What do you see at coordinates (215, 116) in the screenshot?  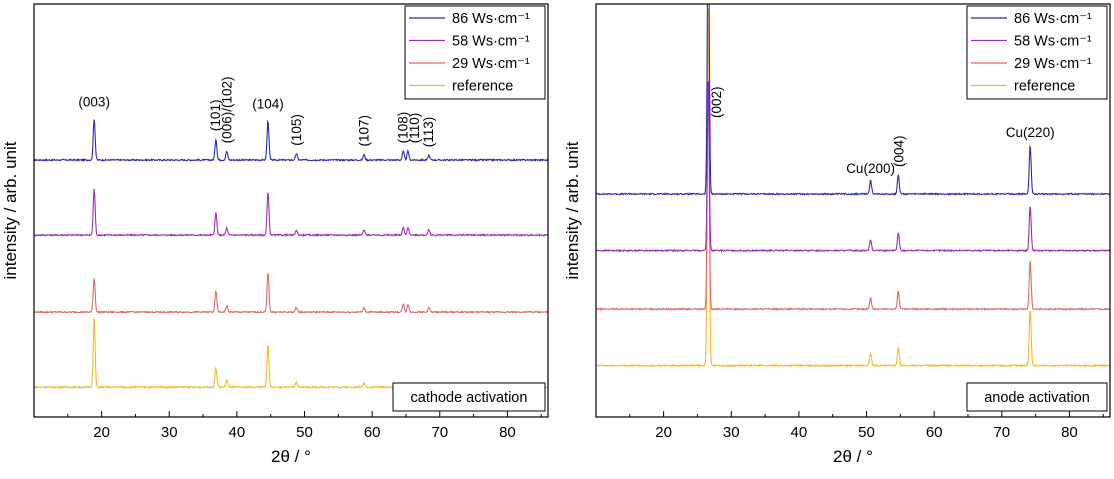 I see `peak-label: (101)` at bounding box center [215, 116].